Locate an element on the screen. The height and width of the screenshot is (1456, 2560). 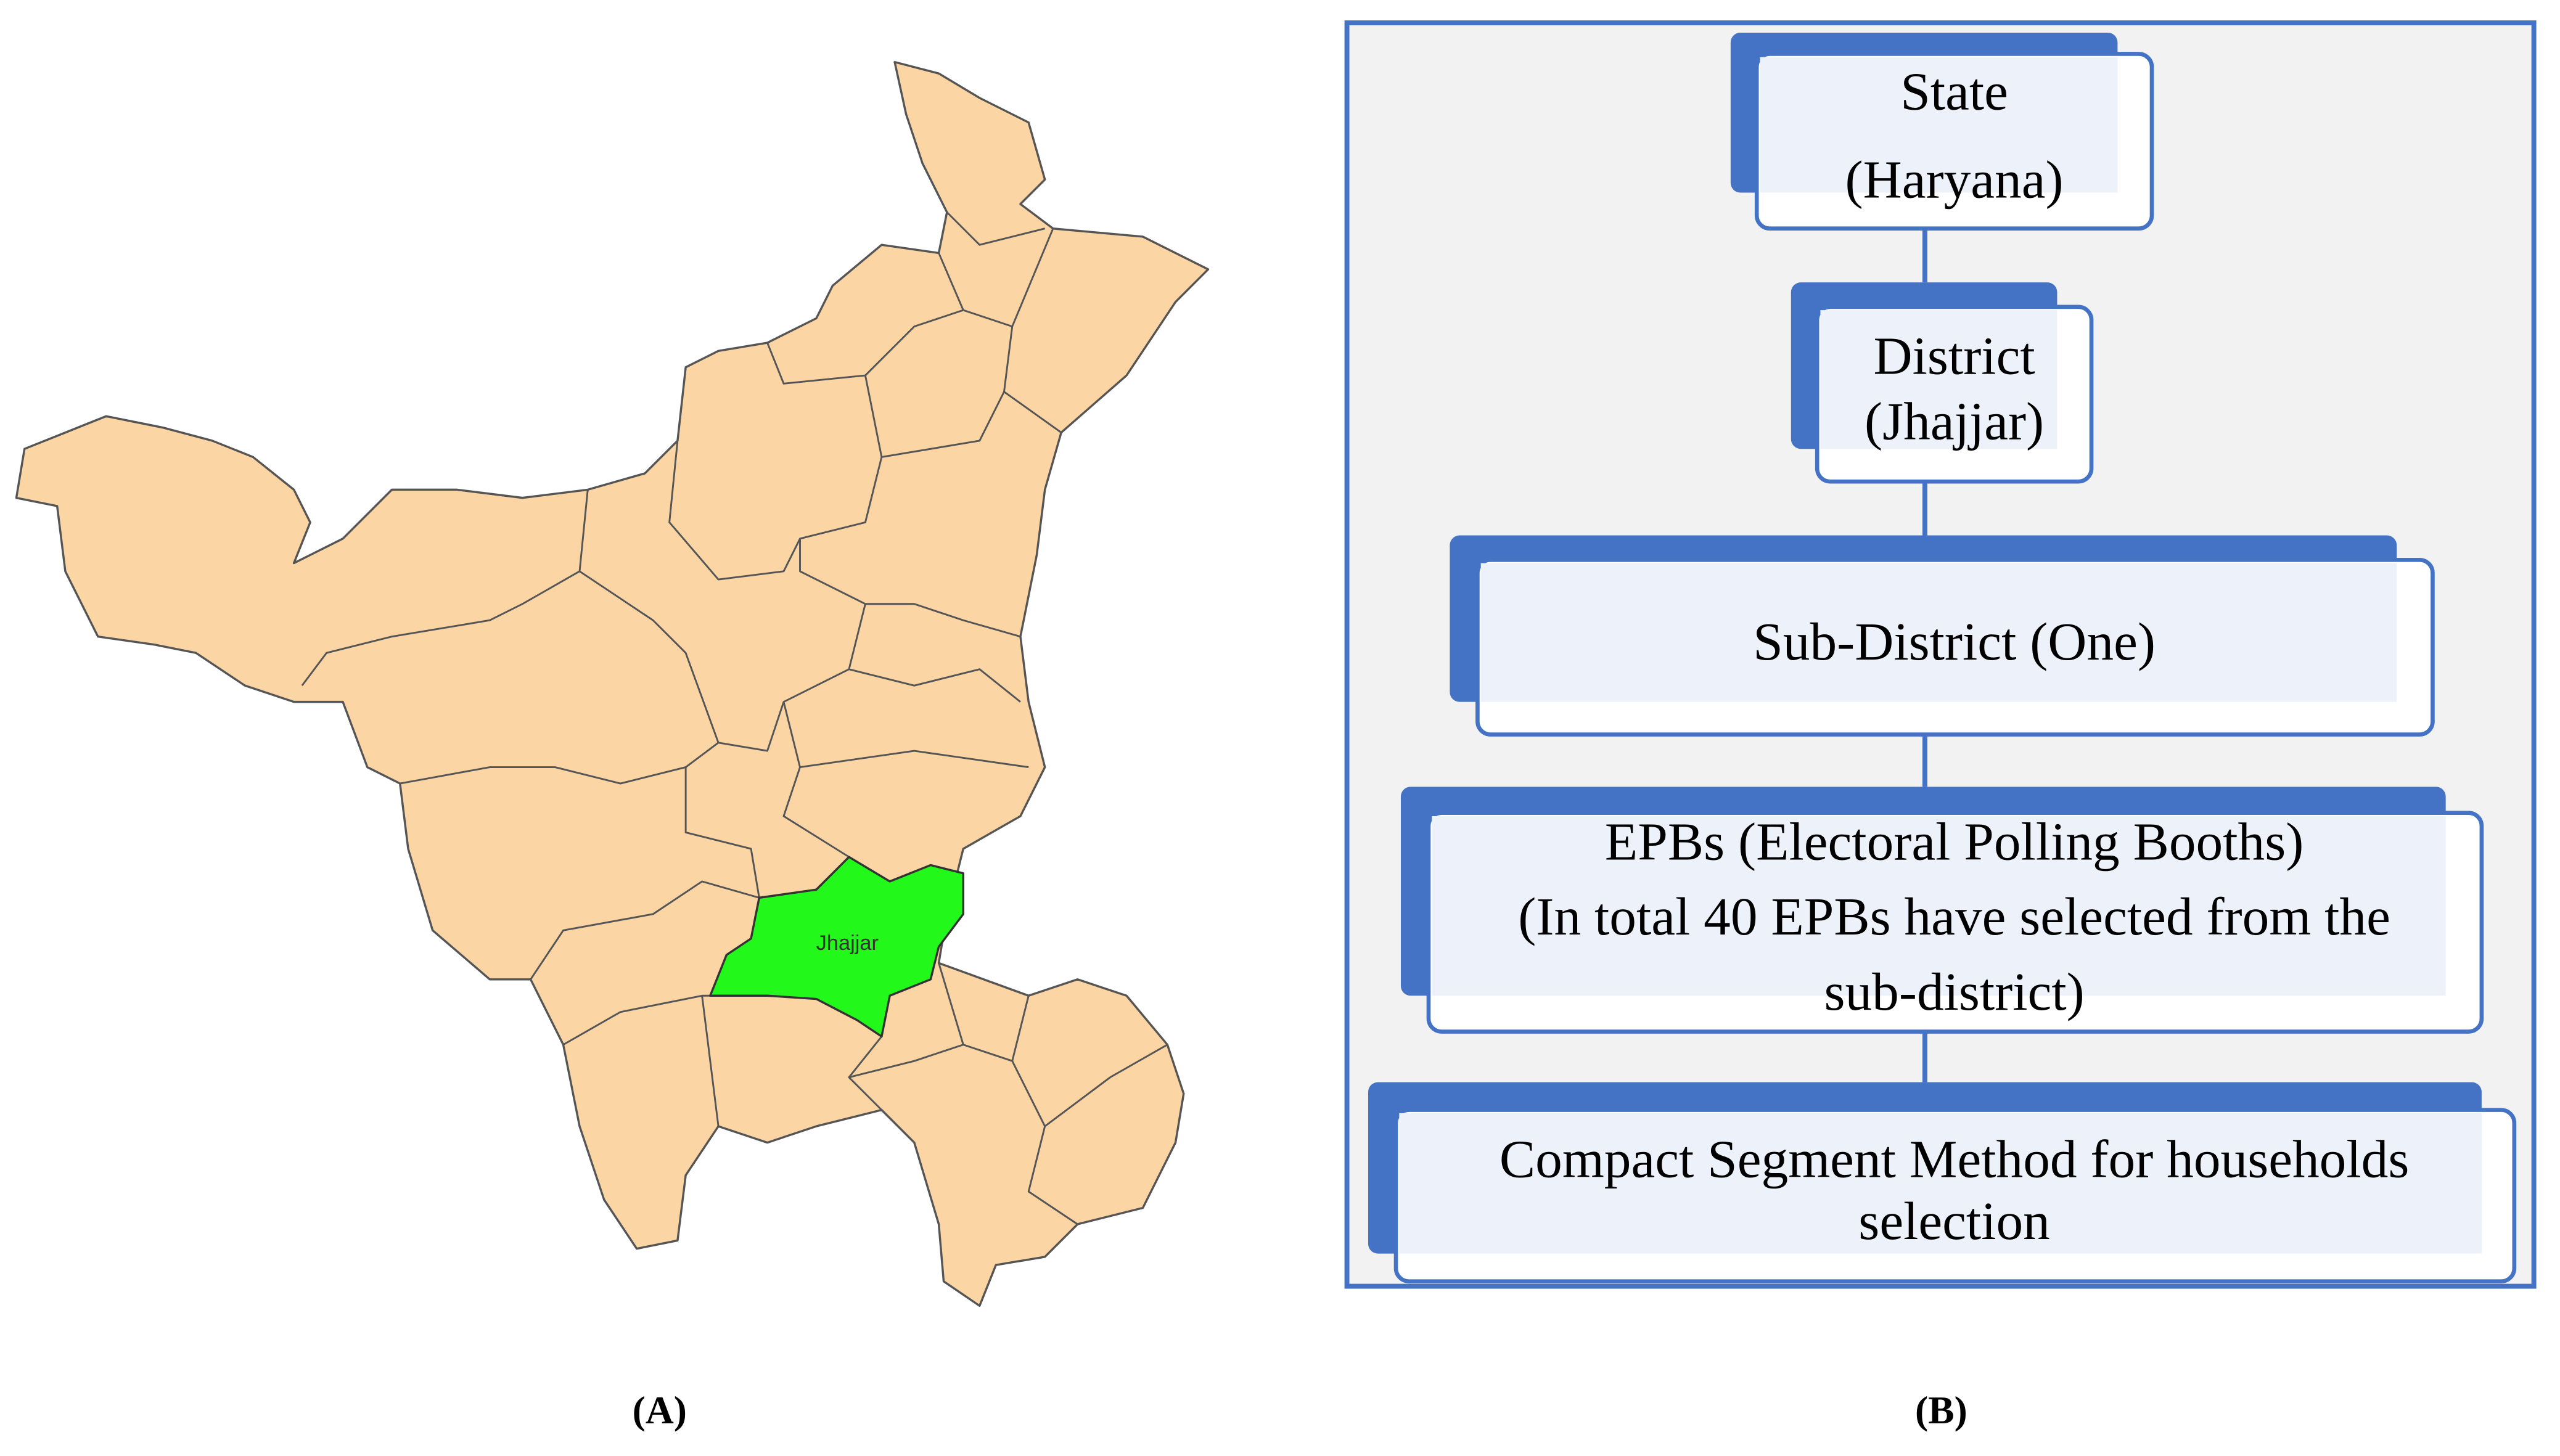
node-text: (Jhajjar) is located at coordinates (1954, 421).